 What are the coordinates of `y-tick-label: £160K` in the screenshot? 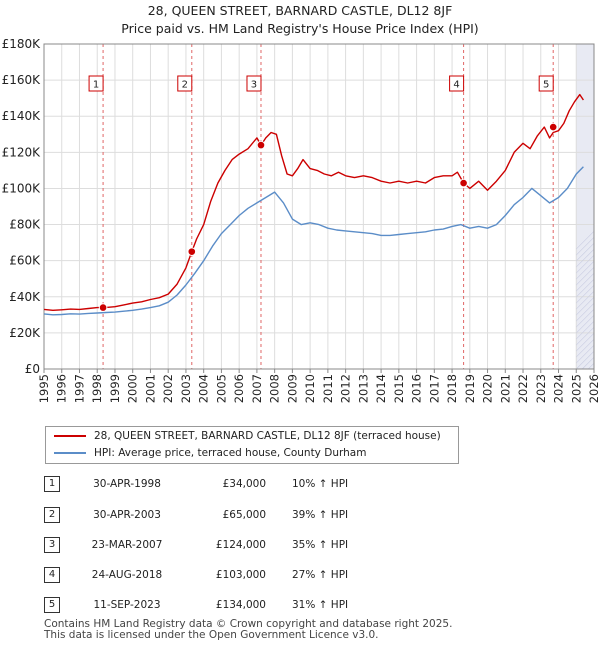 It's located at (22, 80).